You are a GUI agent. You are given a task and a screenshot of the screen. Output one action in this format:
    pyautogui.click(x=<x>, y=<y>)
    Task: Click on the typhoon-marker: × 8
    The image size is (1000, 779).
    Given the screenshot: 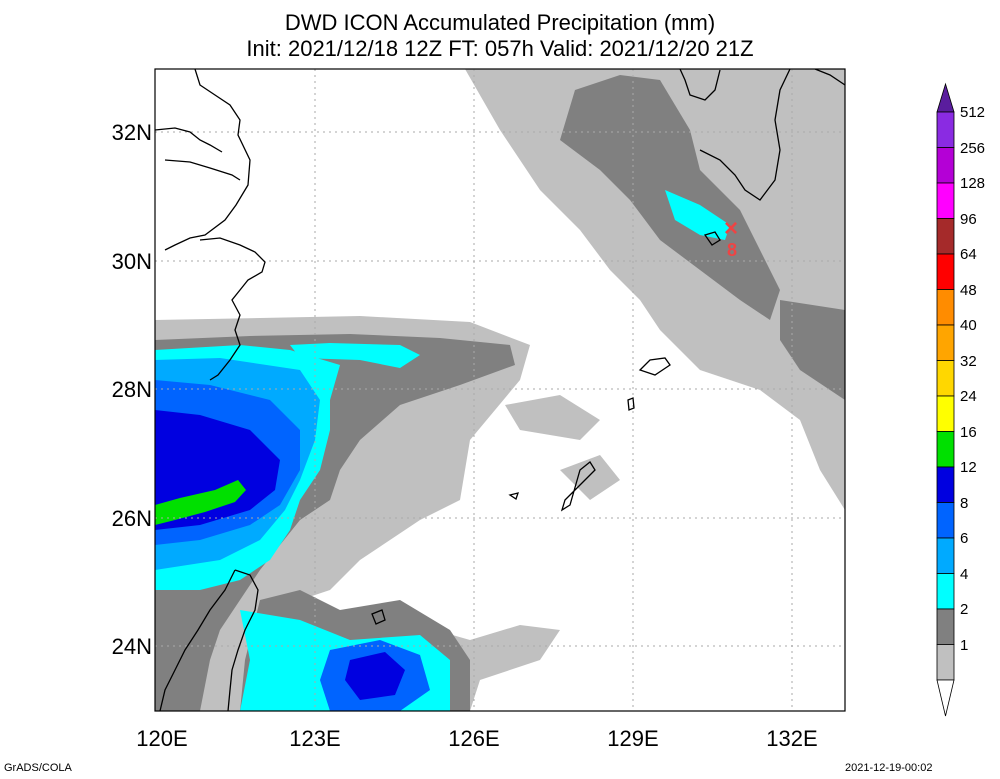 What is the action you would take?
    pyautogui.click(x=731, y=237)
    